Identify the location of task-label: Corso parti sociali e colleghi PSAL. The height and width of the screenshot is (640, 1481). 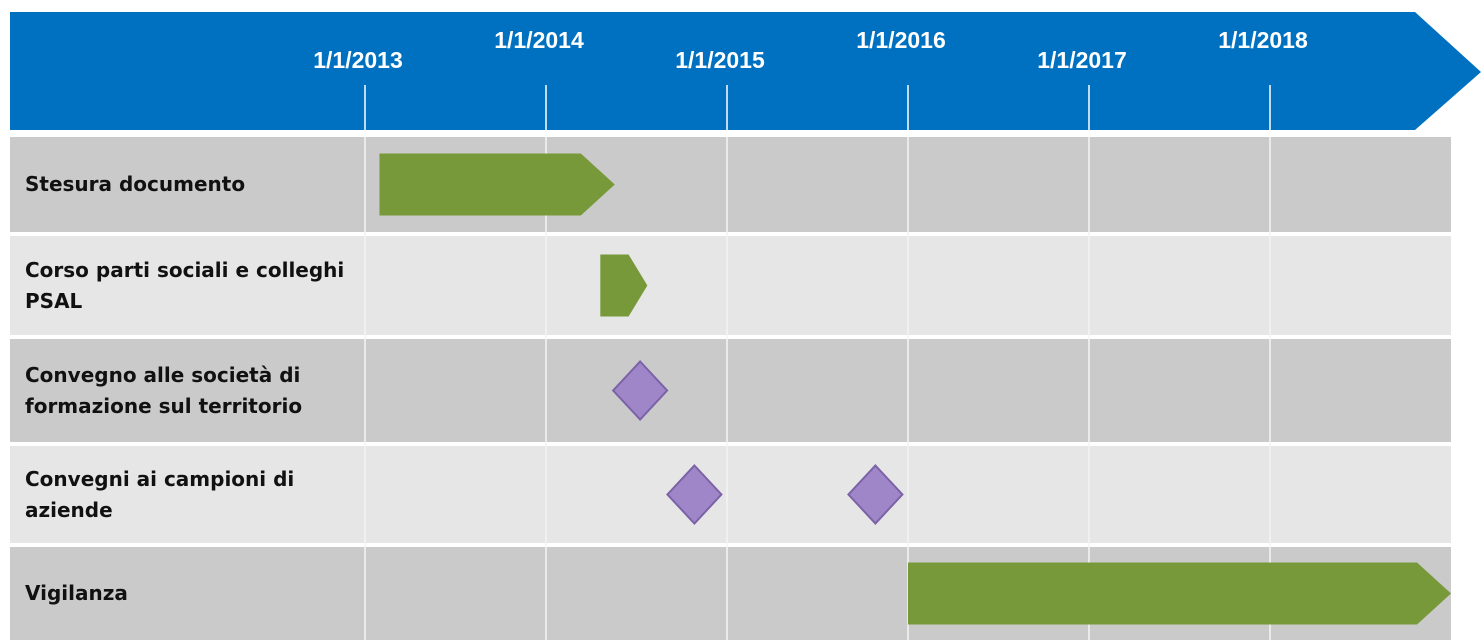
(185, 285).